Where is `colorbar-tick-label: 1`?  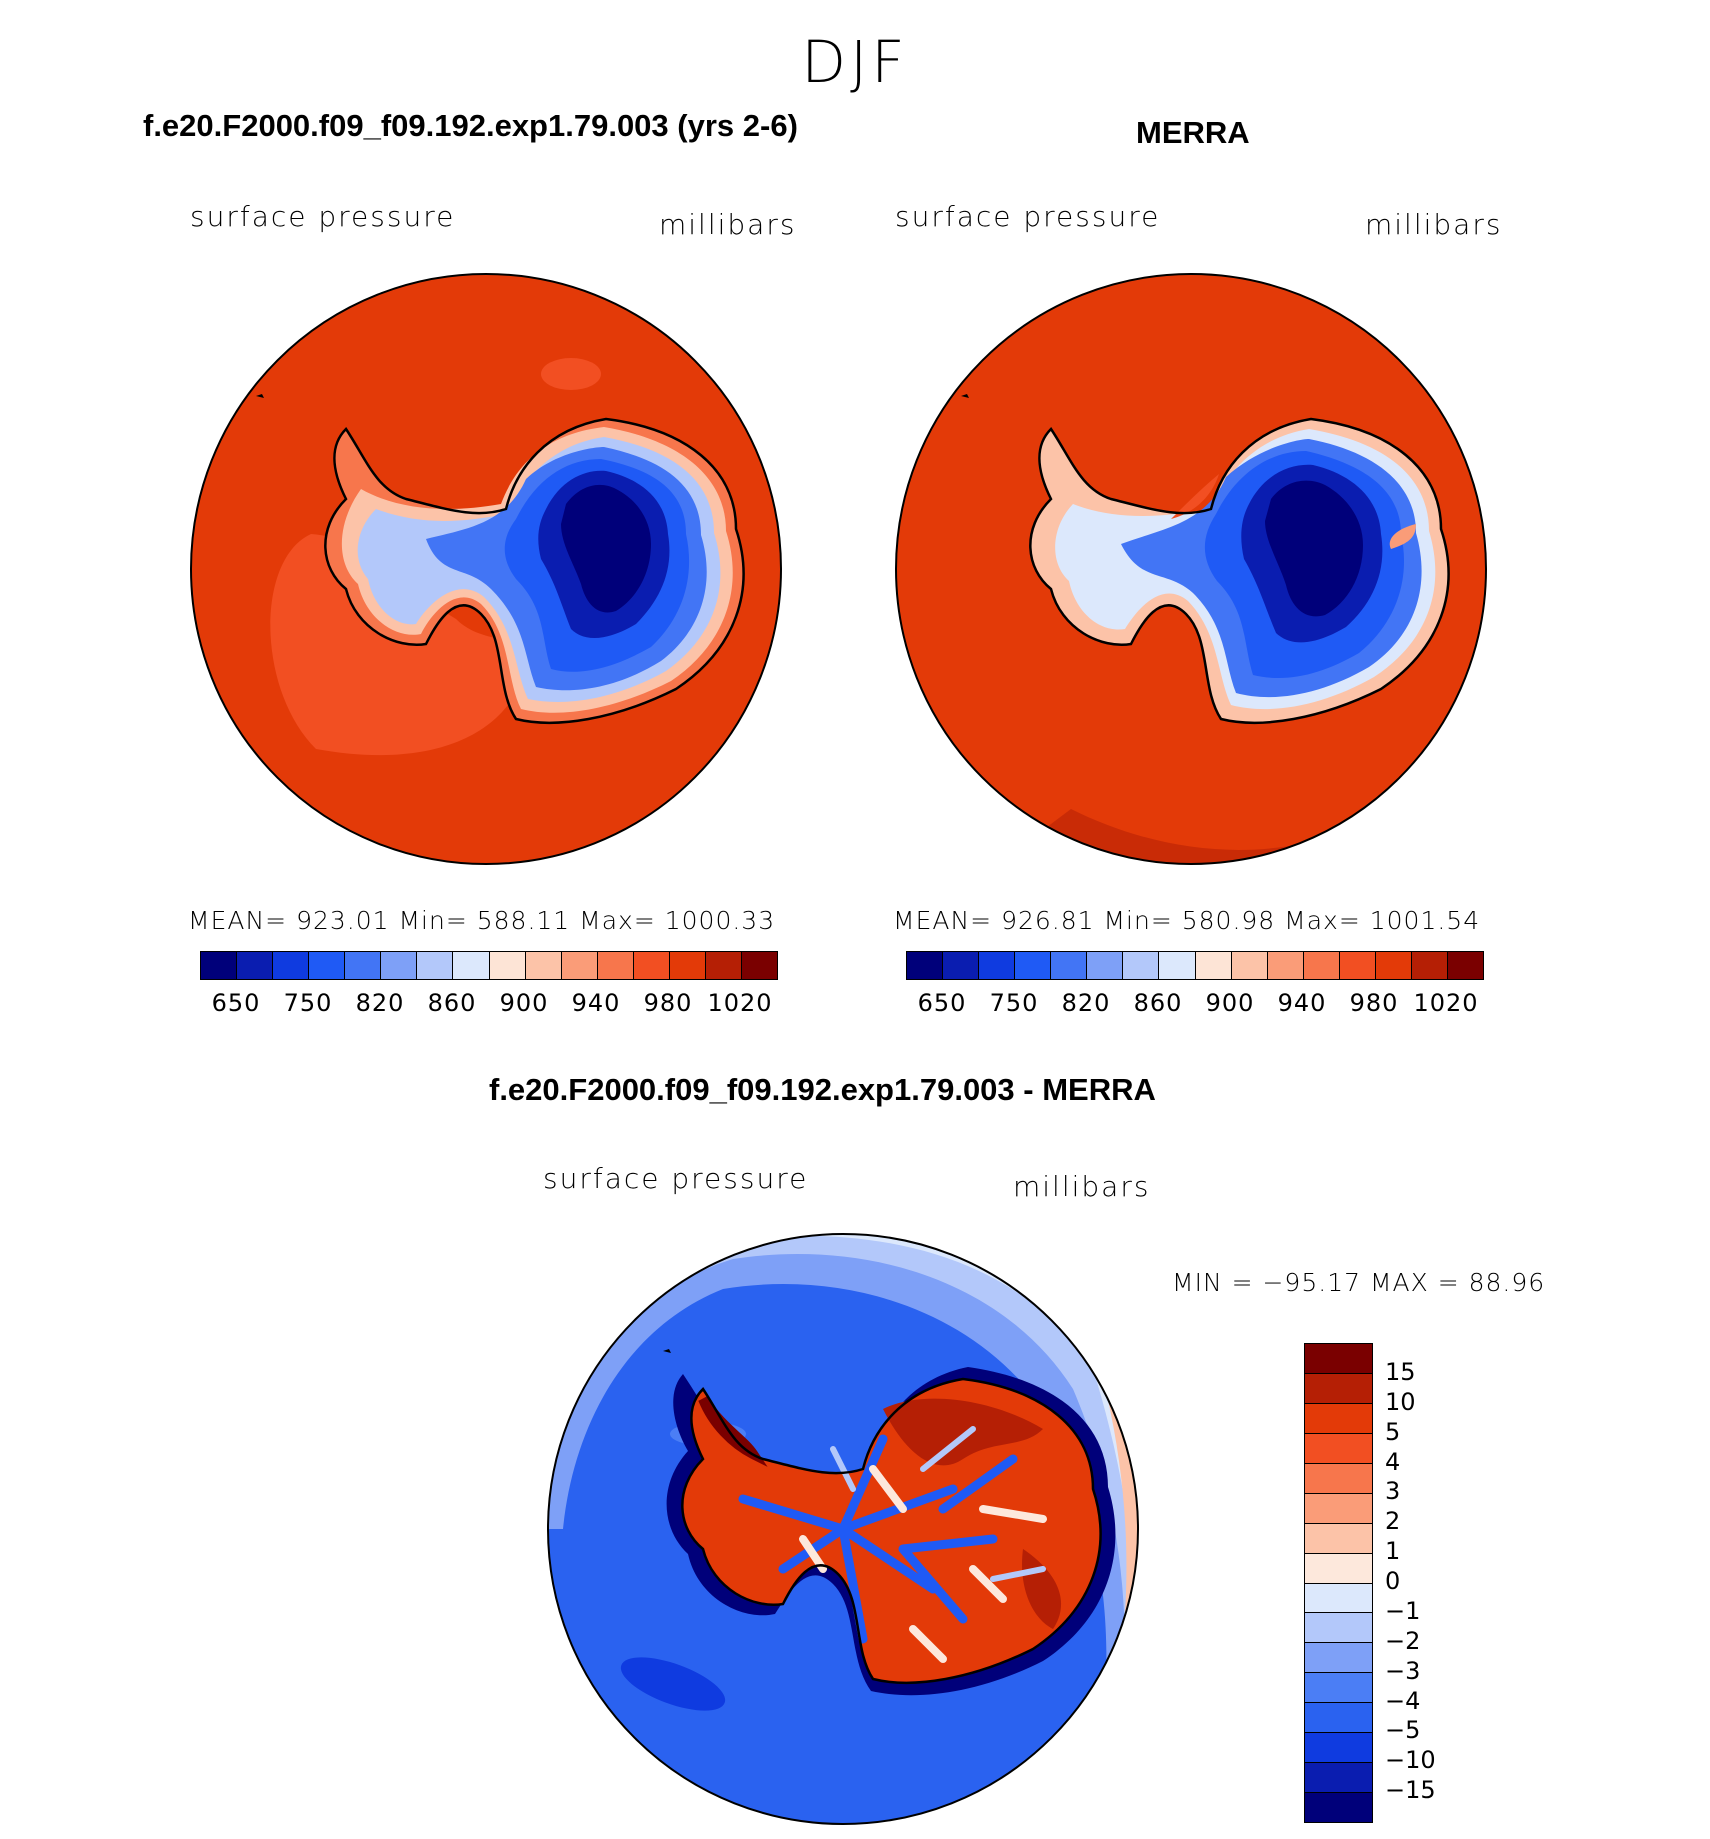
colorbar-tick-label: 1 is located at coordinates (1393, 1551).